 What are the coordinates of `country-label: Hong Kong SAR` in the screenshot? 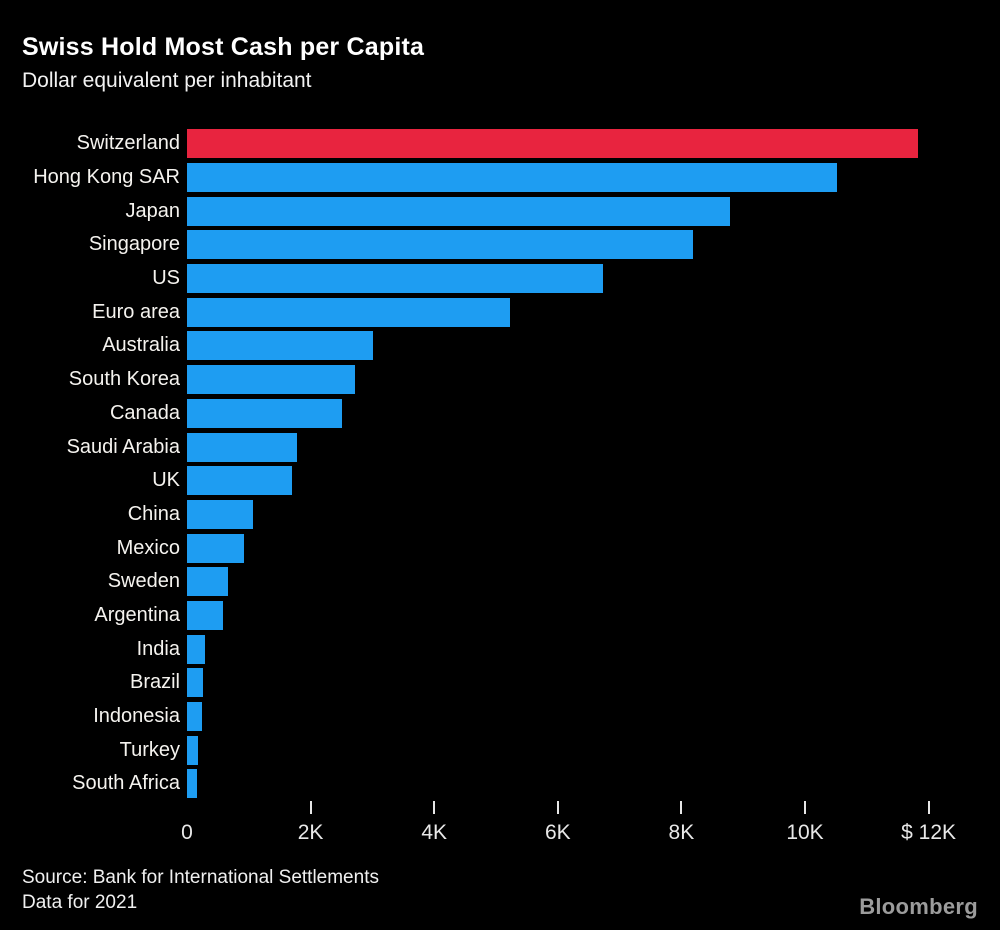 It's located at (106, 177).